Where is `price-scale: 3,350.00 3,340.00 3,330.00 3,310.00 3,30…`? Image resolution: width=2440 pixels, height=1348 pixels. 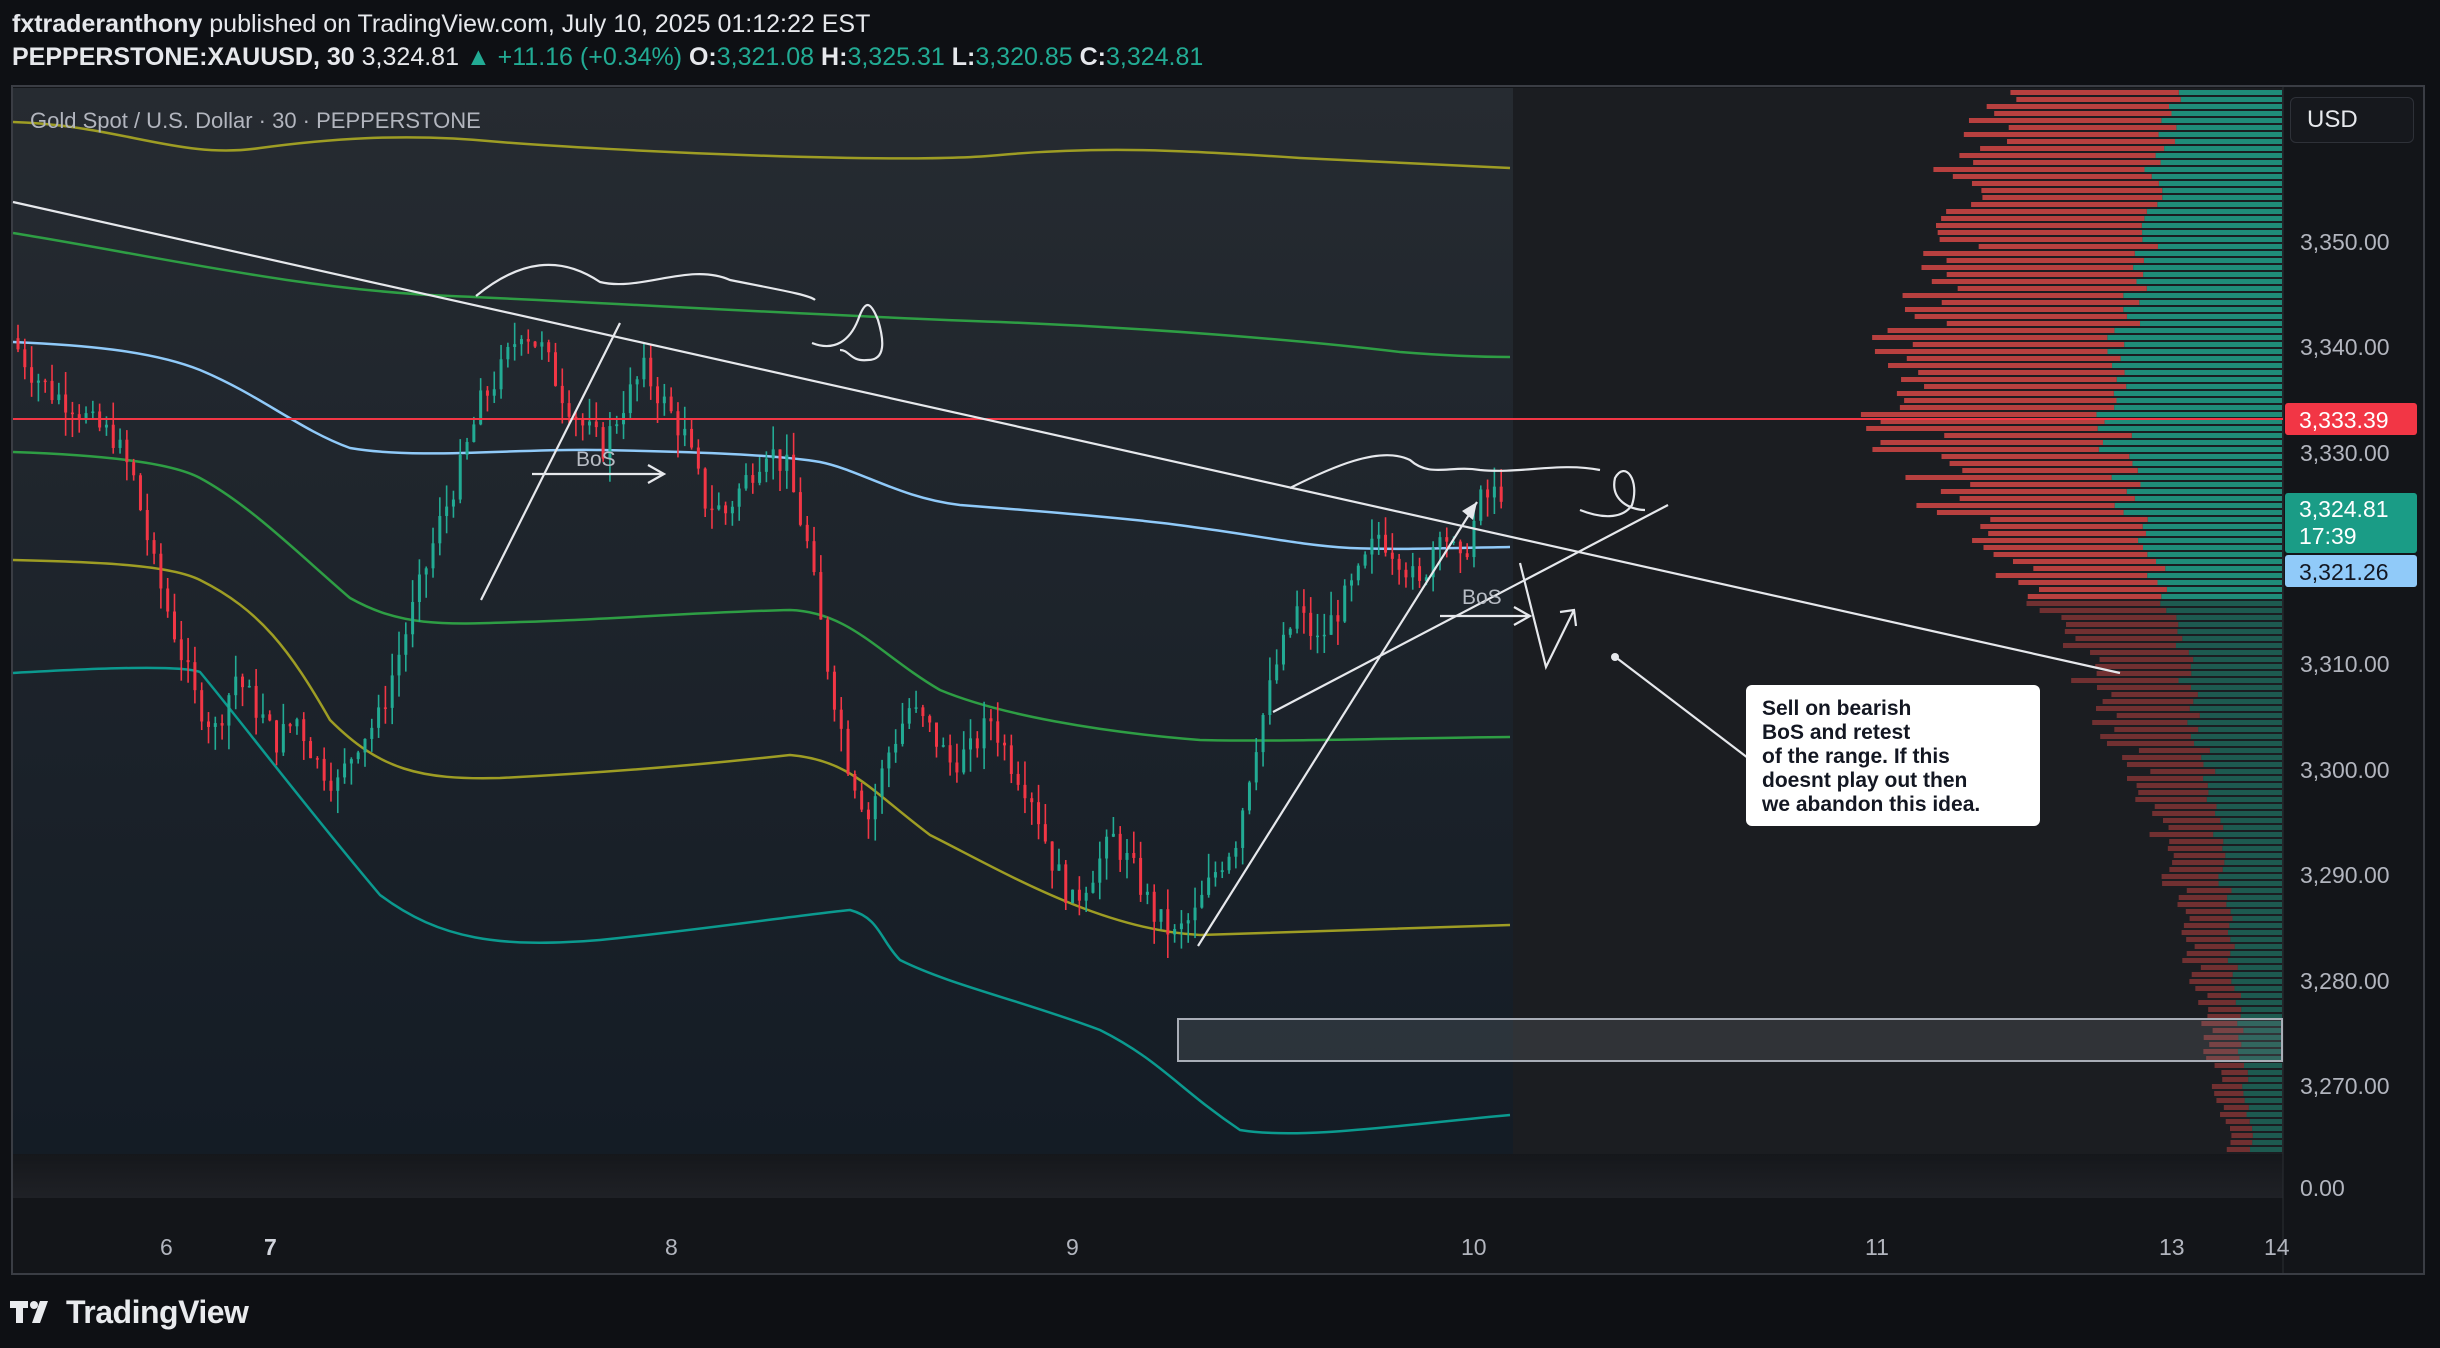
price-scale: 3,350.00 3,340.00 3,330.00 3,310.00 3,30… is located at coordinates (2345, 715).